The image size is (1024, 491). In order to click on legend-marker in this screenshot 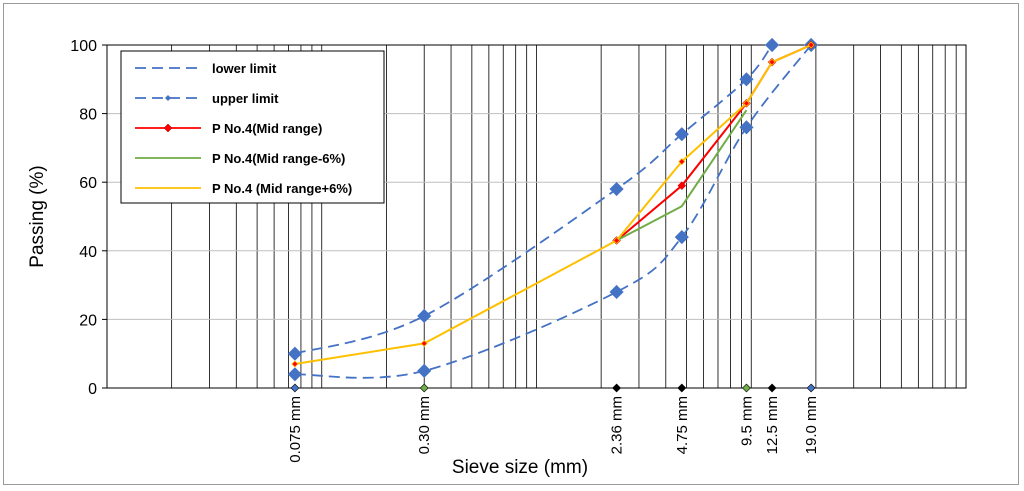, I will do `click(168, 98)`.